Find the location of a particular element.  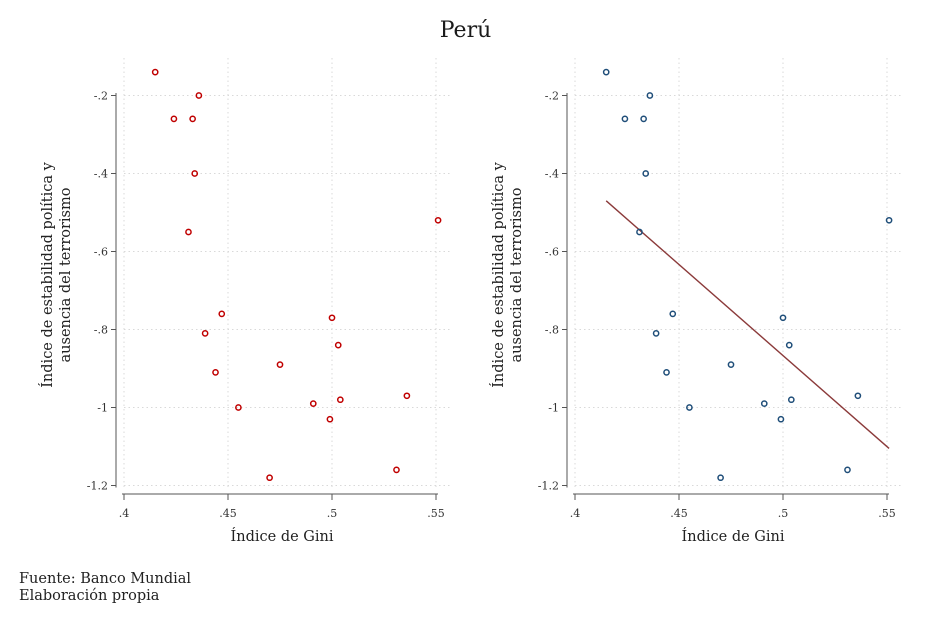

right-x-axis-title: Índice de Gini is located at coordinates (733, 536).